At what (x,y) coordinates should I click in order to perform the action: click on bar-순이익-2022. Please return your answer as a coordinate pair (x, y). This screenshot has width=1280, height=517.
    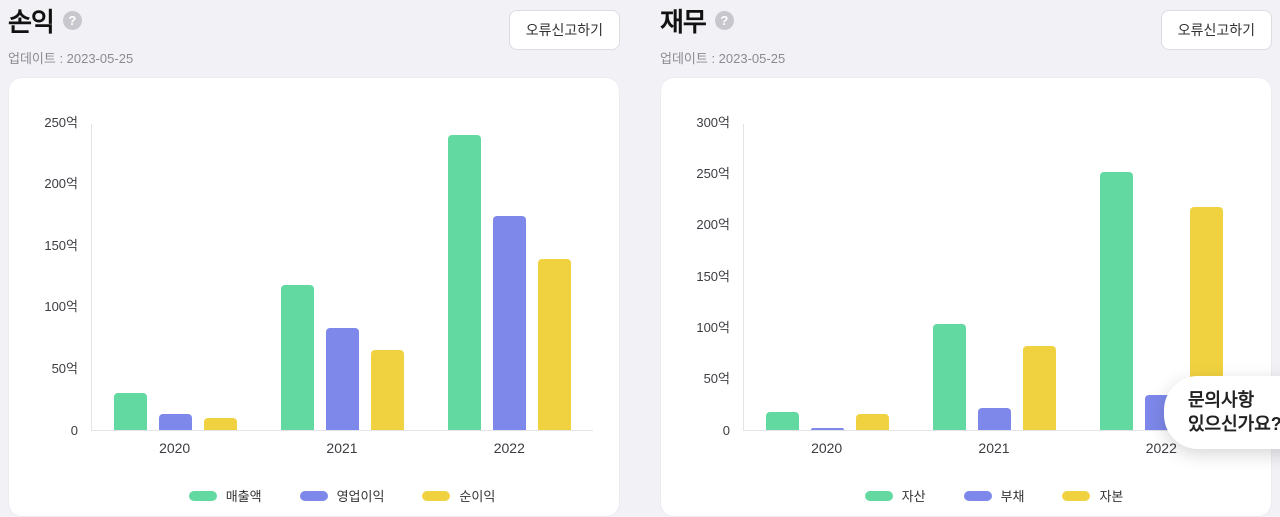
    Looking at the image, I should click on (554, 344).